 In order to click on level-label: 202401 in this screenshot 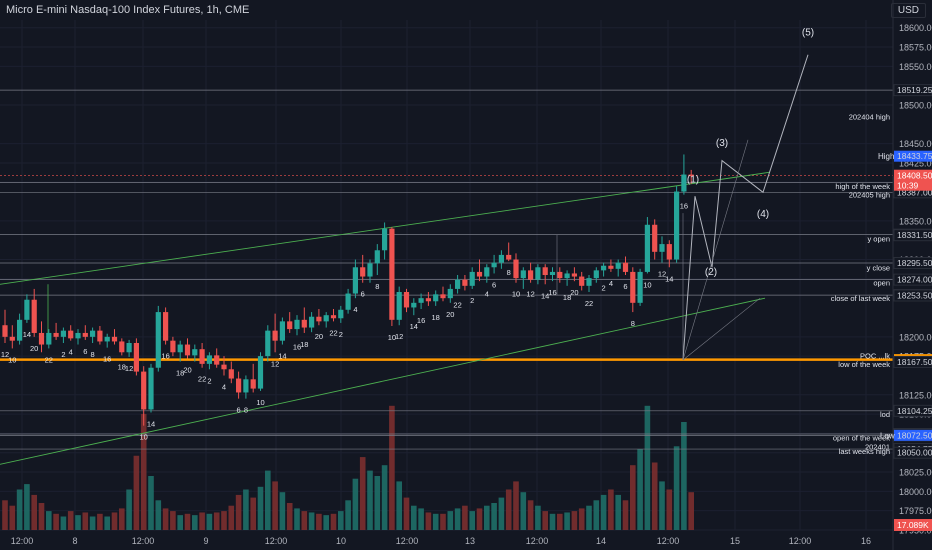, I will do `click(877, 447)`.